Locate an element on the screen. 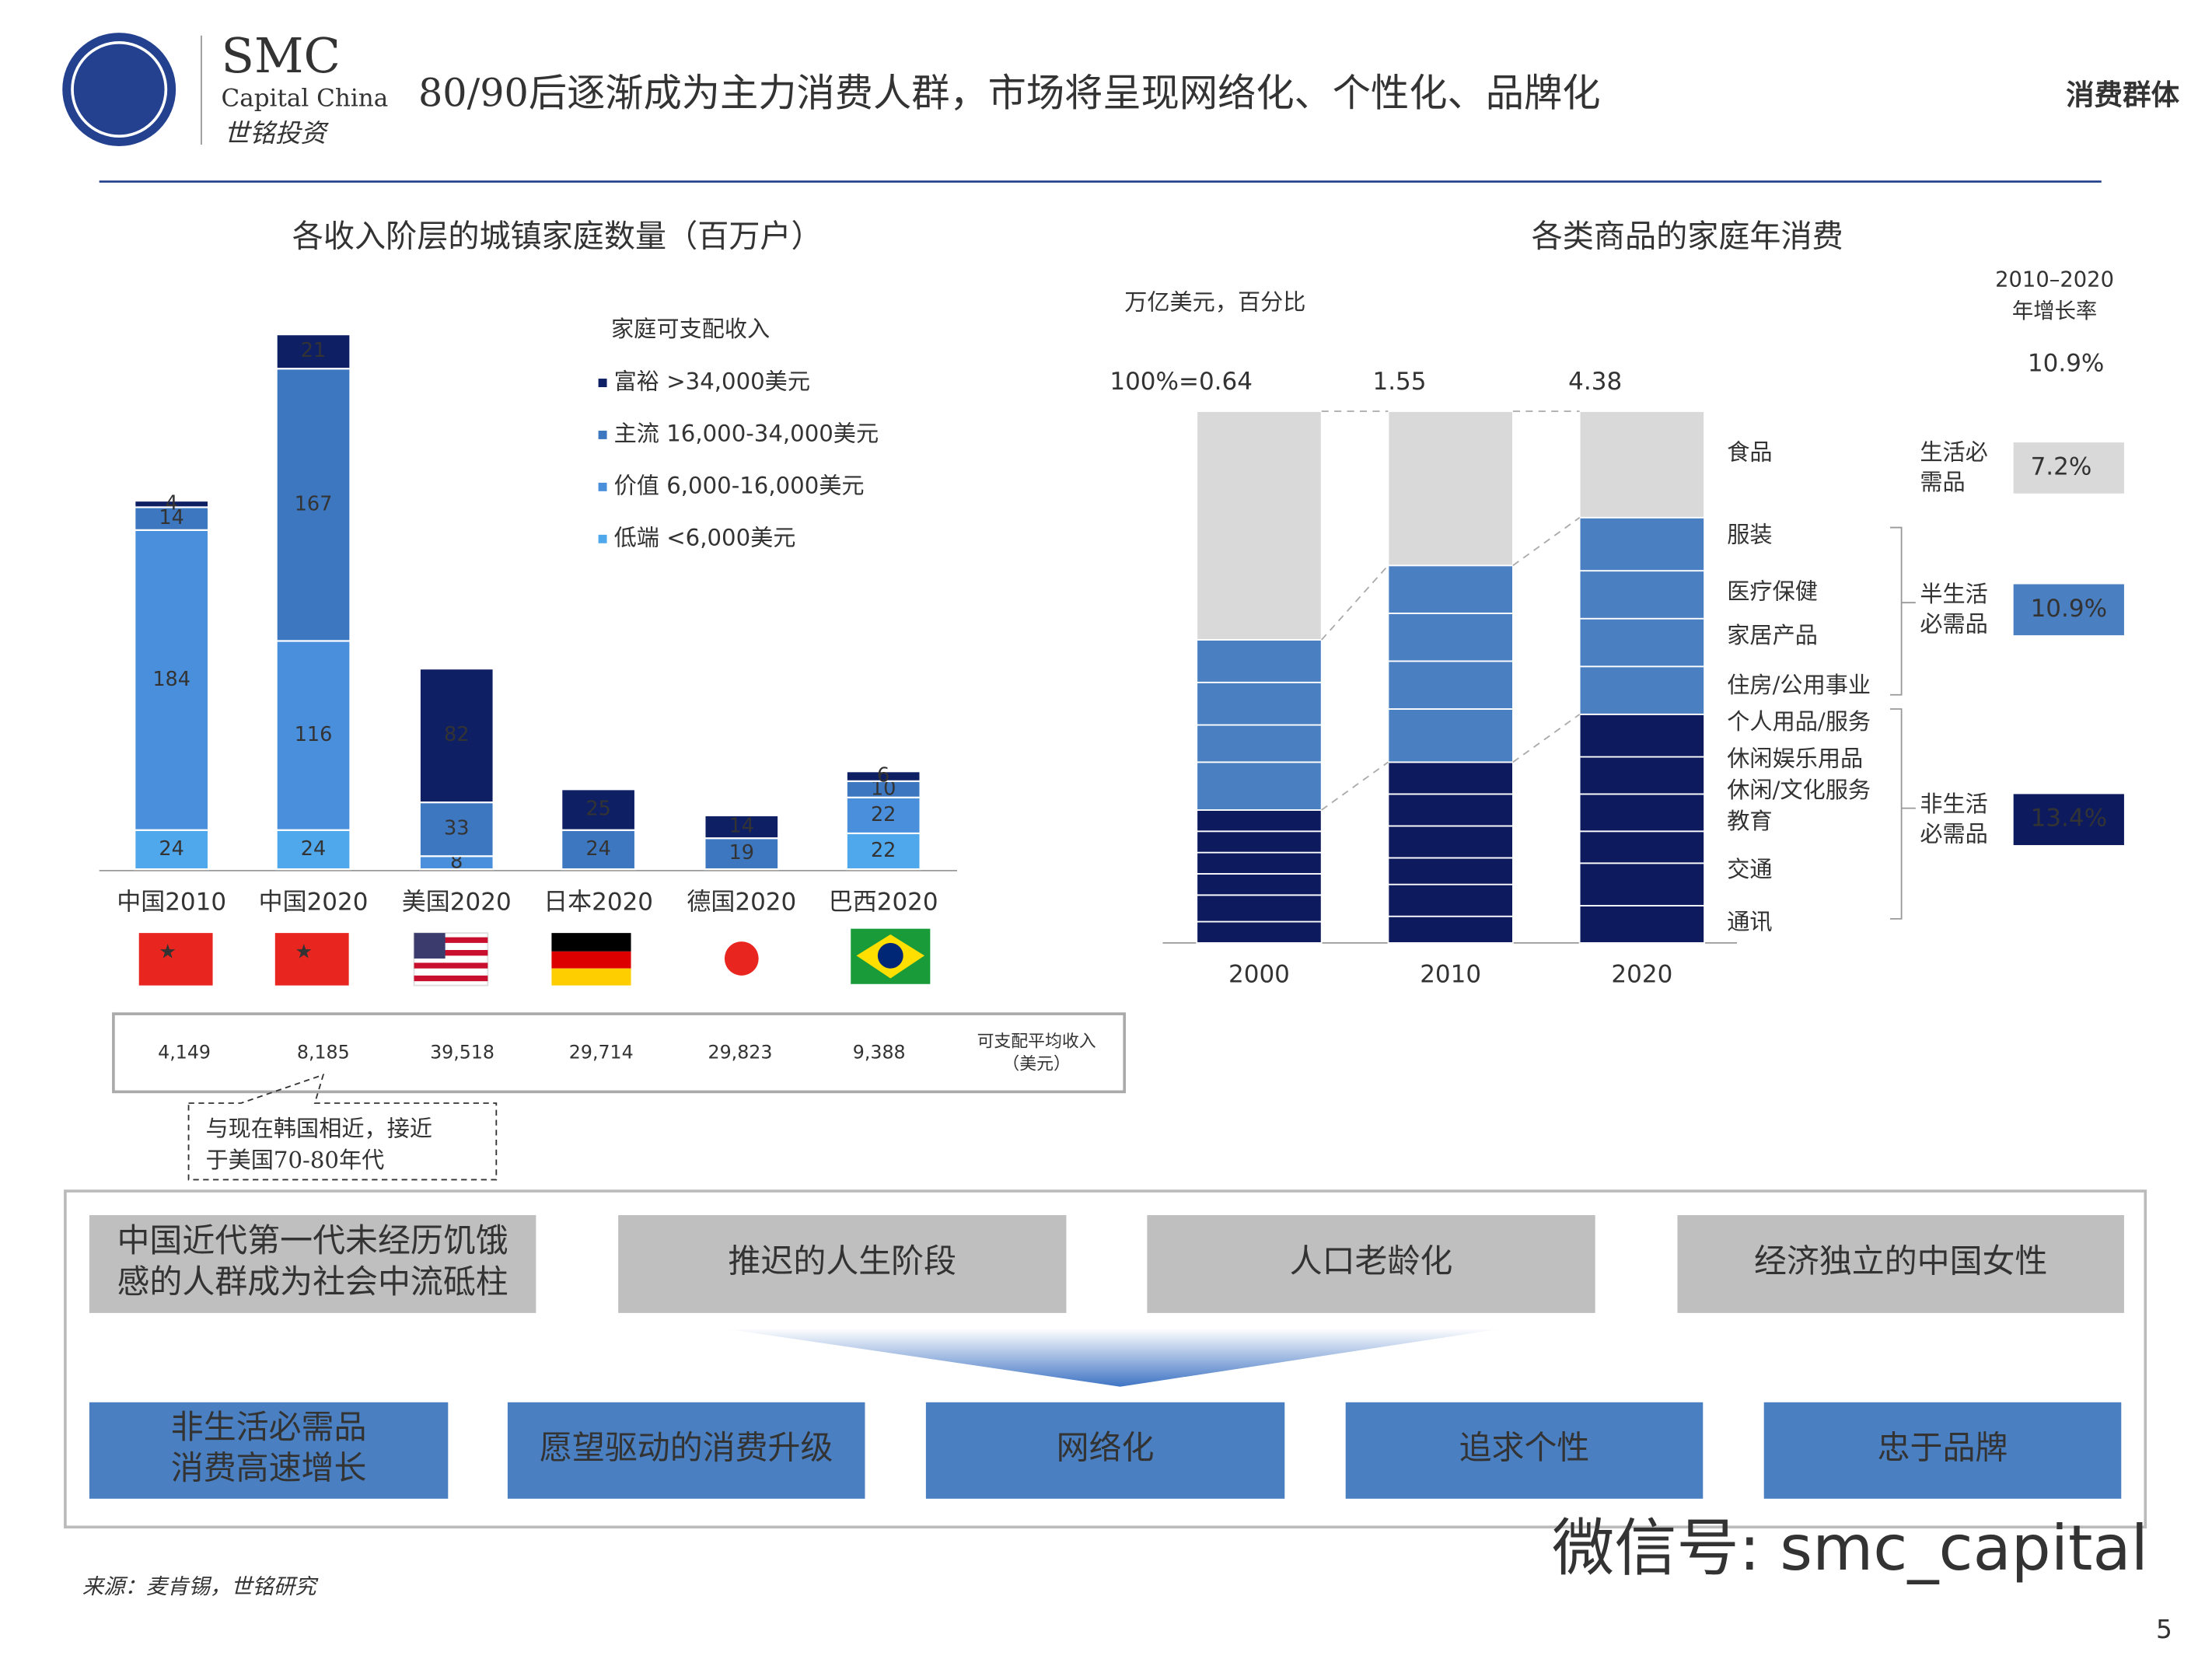  outcome-text: 忠于品牌 is located at coordinates (1943, 1447).